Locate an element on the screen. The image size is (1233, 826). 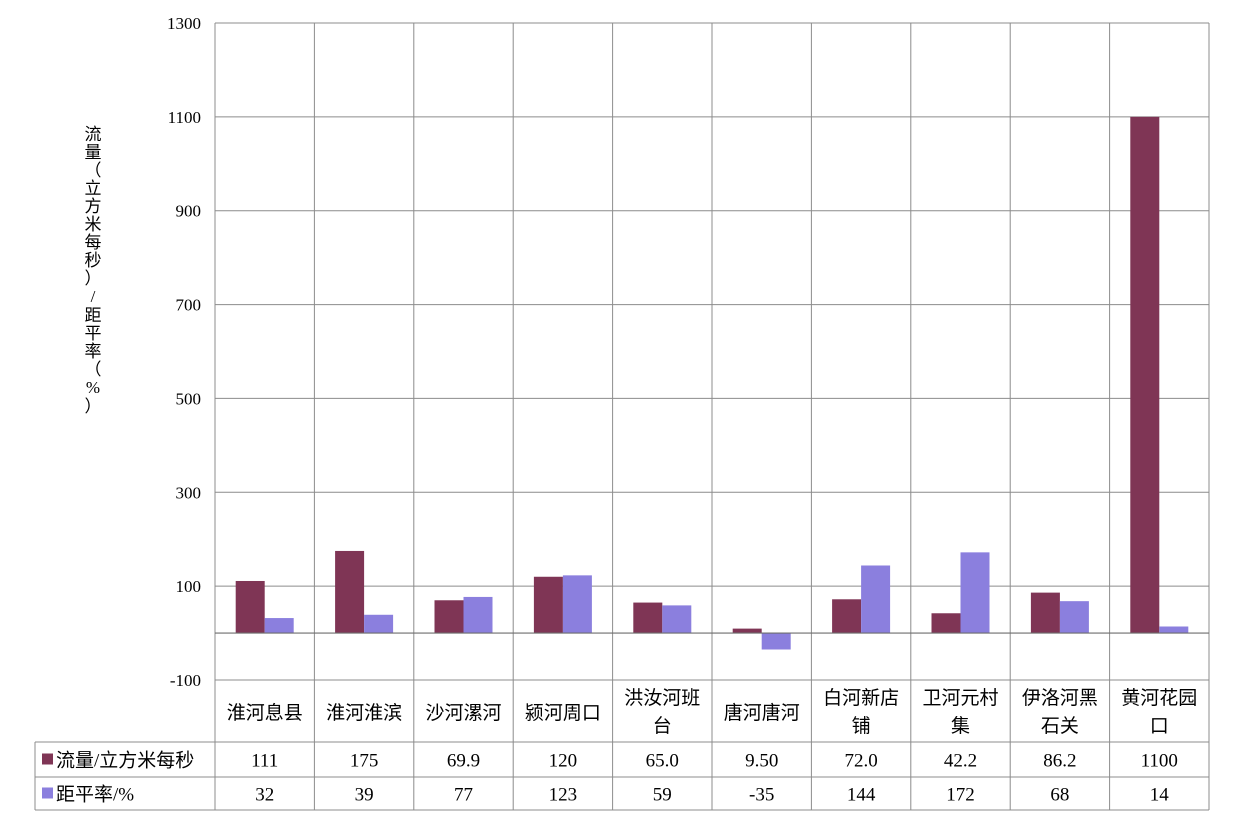
y-axis-label-char: 每 is located at coordinates (93, 242).